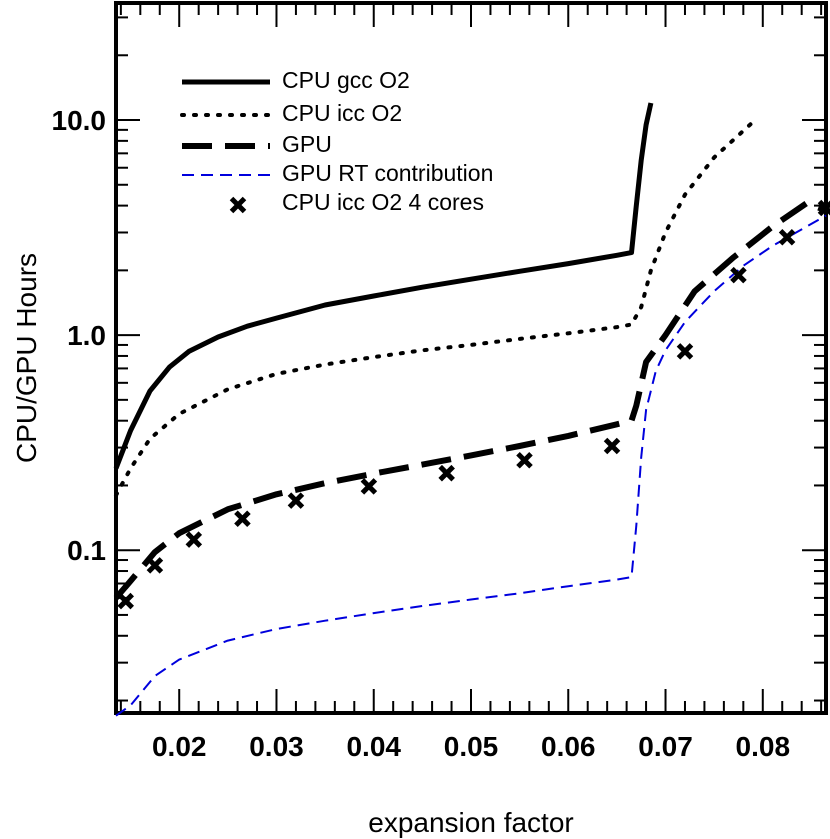  What do you see at coordinates (387, 173) in the screenshot?
I see `legend-label: GPU RT contribution` at bounding box center [387, 173].